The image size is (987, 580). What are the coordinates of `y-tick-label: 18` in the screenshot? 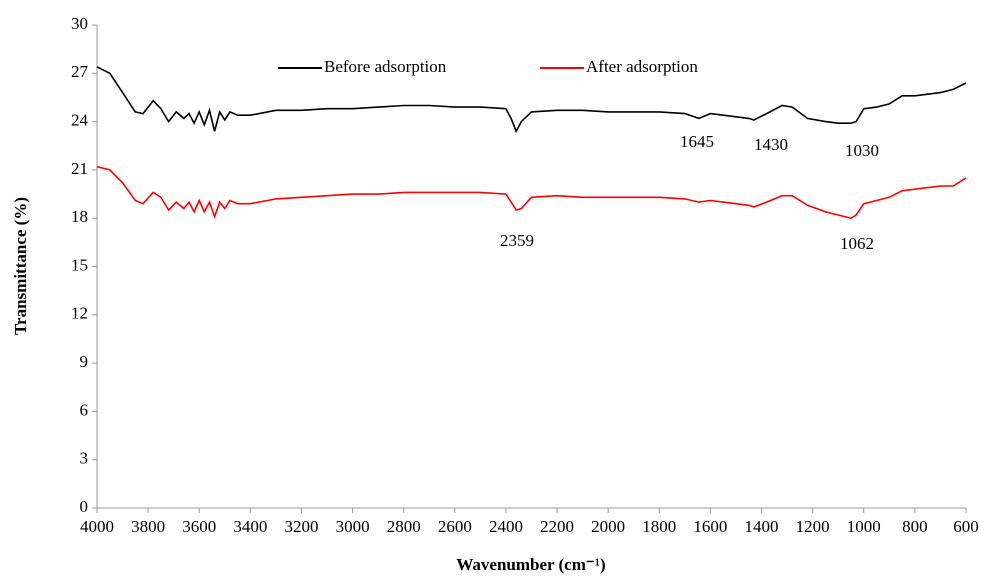 It's located at (79, 216).